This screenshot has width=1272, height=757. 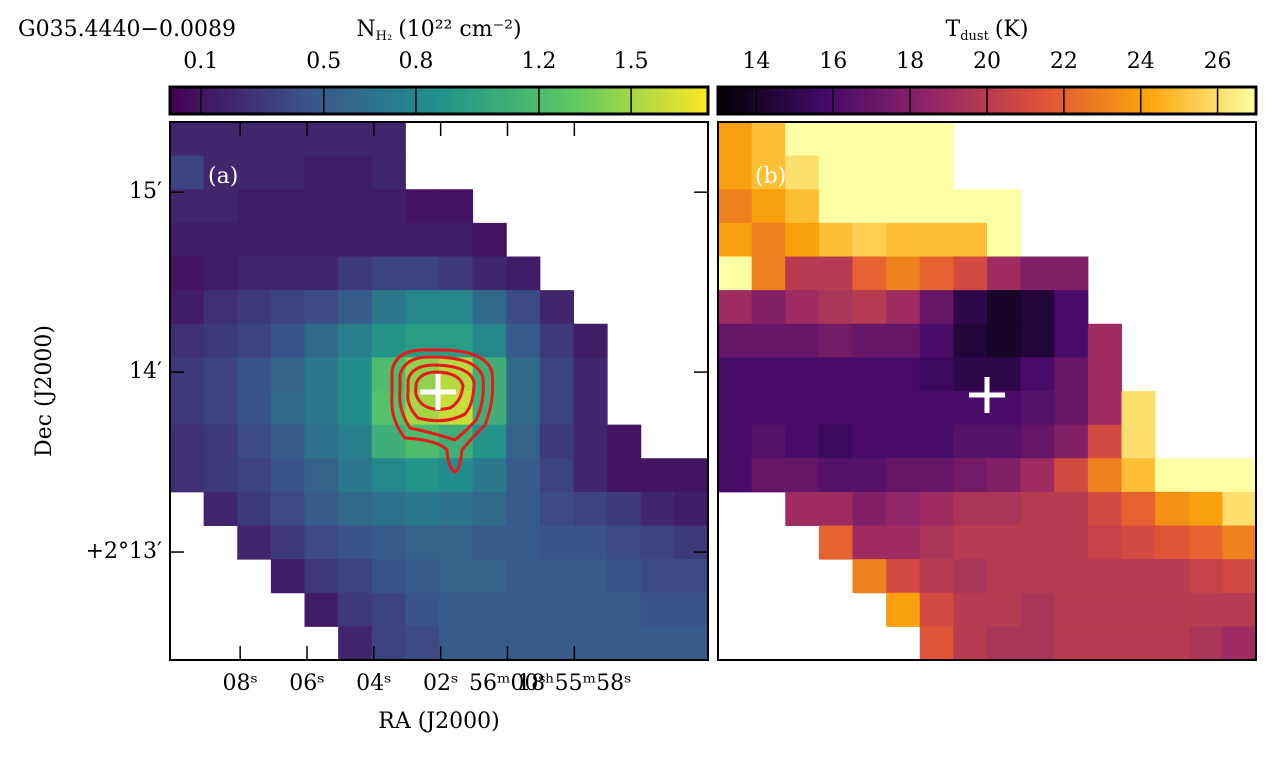 I want to click on colorbar-label-part: N, so click(x=365, y=29).